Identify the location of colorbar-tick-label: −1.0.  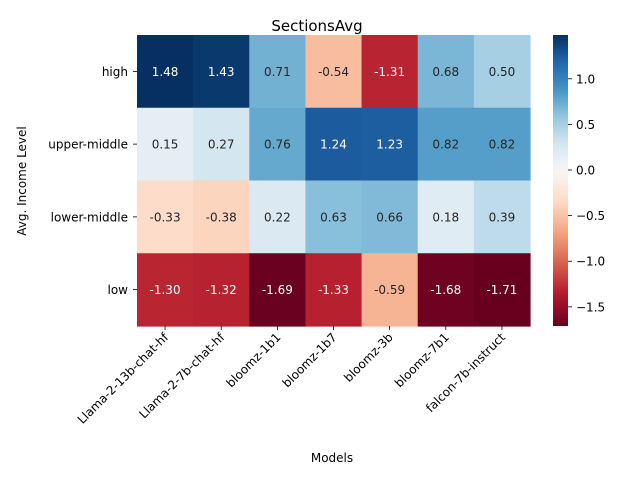
(590, 262).